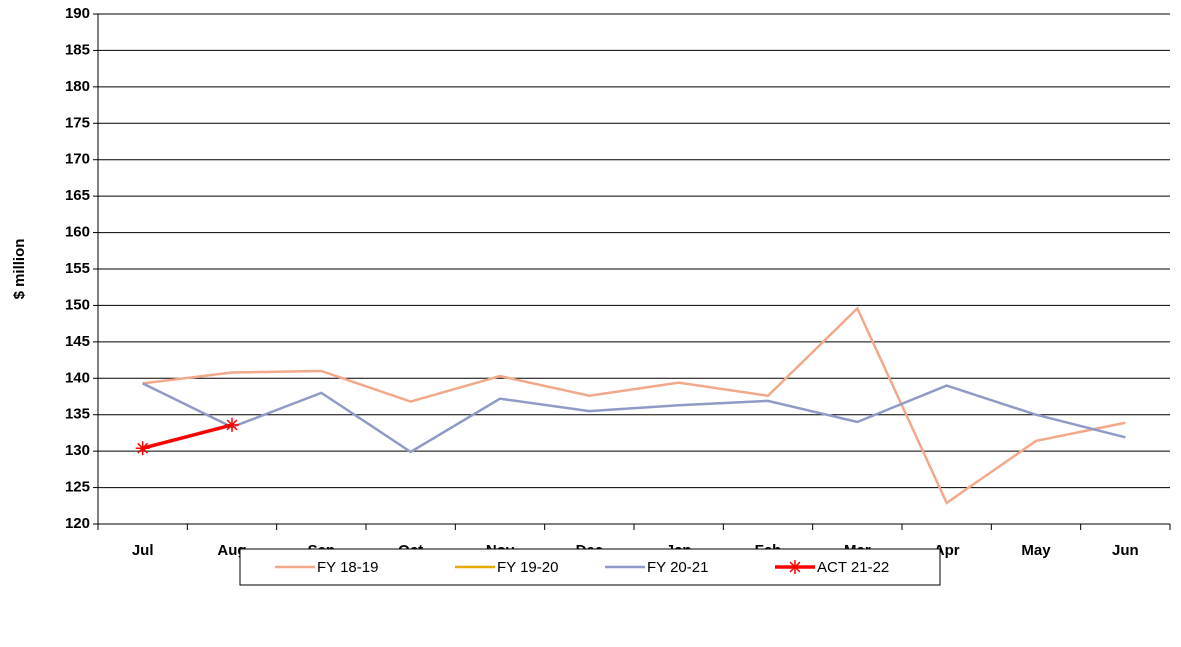 Image resolution: width=1181 pixels, height=647 pixels. Describe the element at coordinates (77, 159) in the screenshot. I see `y-tick-label: 170` at that location.